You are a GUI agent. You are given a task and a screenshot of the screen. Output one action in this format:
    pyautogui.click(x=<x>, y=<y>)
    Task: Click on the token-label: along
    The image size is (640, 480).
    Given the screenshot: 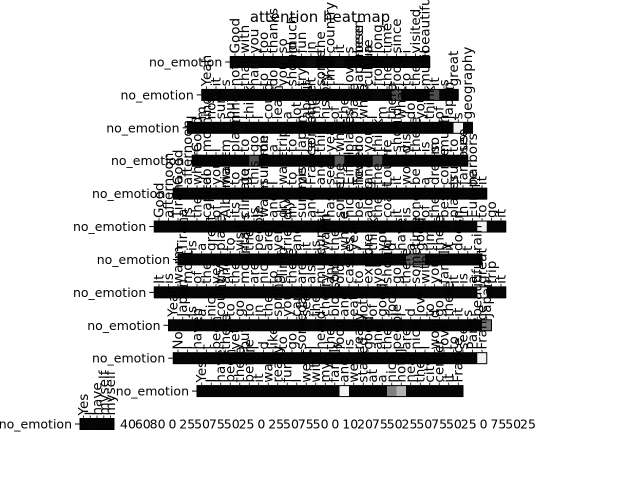 What is the action you would take?
    pyautogui.click(x=369, y=199)
    